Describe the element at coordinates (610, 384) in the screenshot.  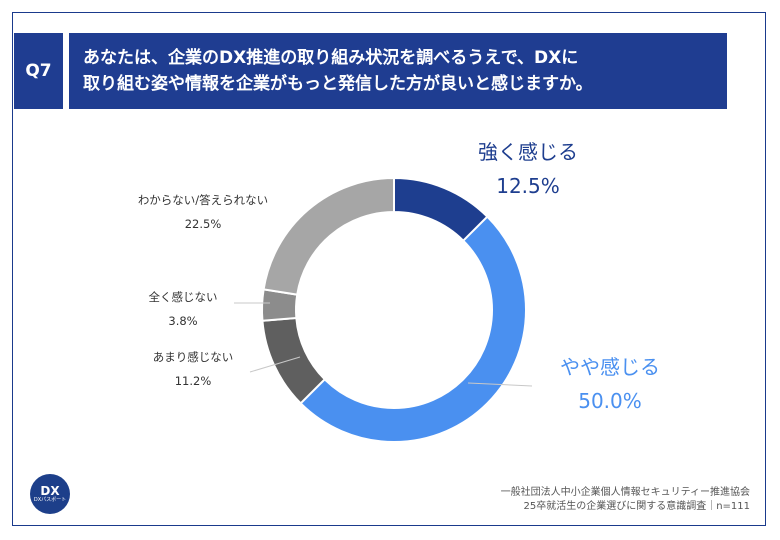
I see `label-yaya: やや感じる 50.0%` at that location.